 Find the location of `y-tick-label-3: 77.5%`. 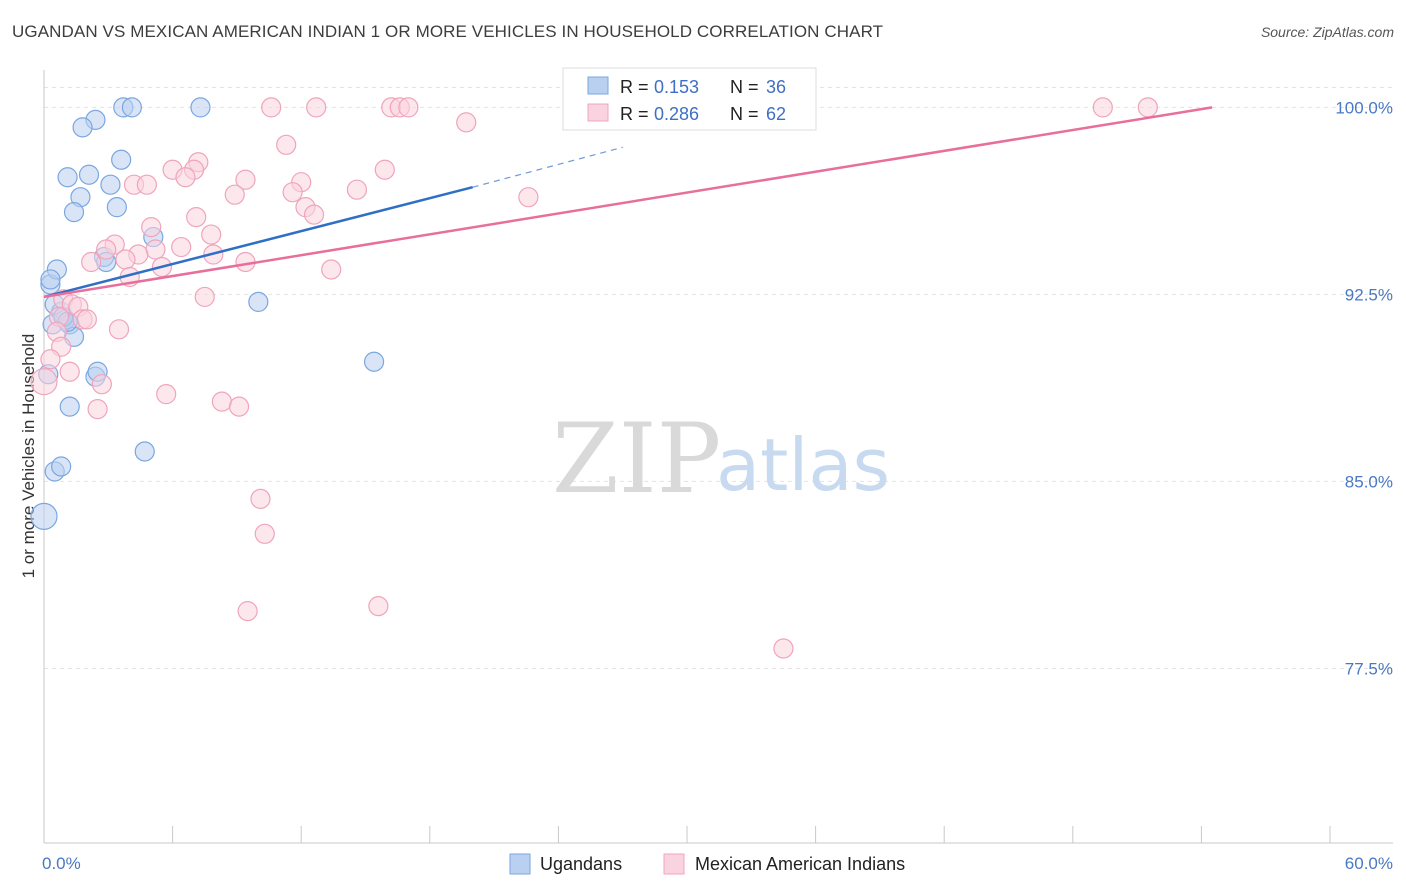

y-tick-label-3: 77.5% is located at coordinates (1369, 668).